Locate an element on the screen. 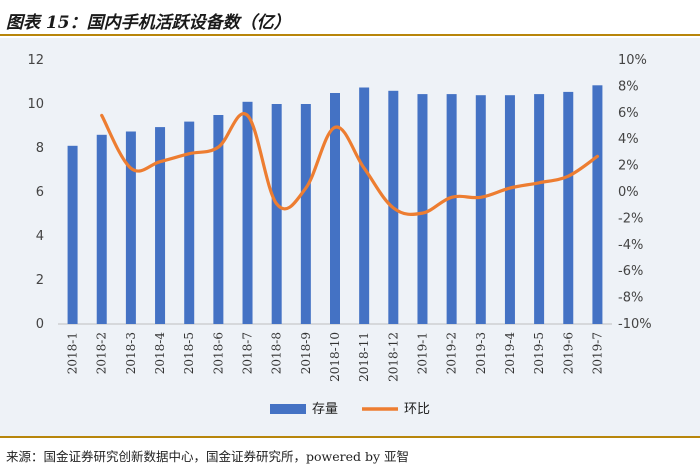 The width and height of the screenshot is (700, 469). x-tick-label: 2018-6 is located at coordinates (218, 353).